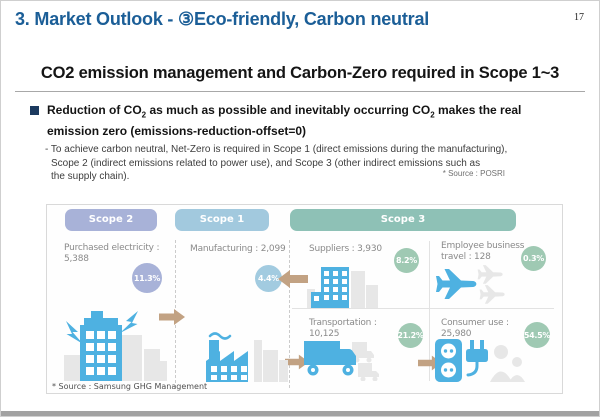  Describe the element at coordinates (507, 363) in the screenshot. I see `people-silhouette` at that location.